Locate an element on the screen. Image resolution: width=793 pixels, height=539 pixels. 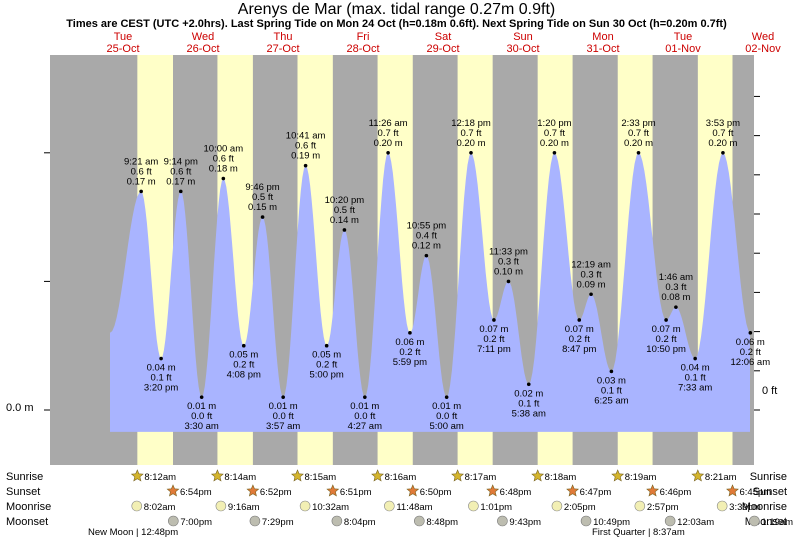
sunset-time-1: 6:52pm is located at coordinates (276, 492).